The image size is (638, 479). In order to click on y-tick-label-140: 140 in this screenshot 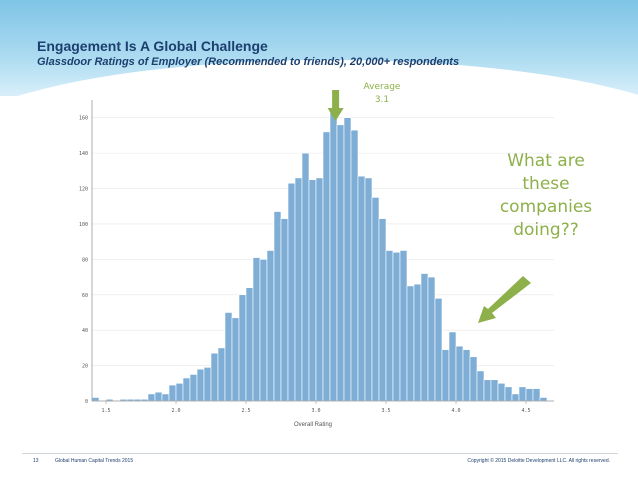, I will do `click(83, 154)`.